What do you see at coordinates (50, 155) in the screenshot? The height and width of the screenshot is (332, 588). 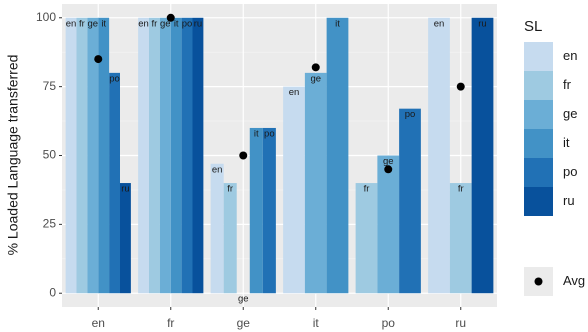 I see `y-tick-label: 50` at bounding box center [50, 155].